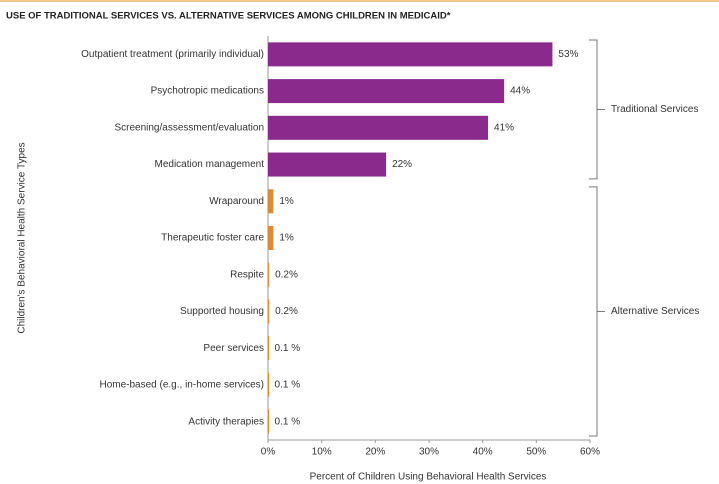  What do you see at coordinates (504, 127) in the screenshot?
I see `value-label: 41%` at bounding box center [504, 127].